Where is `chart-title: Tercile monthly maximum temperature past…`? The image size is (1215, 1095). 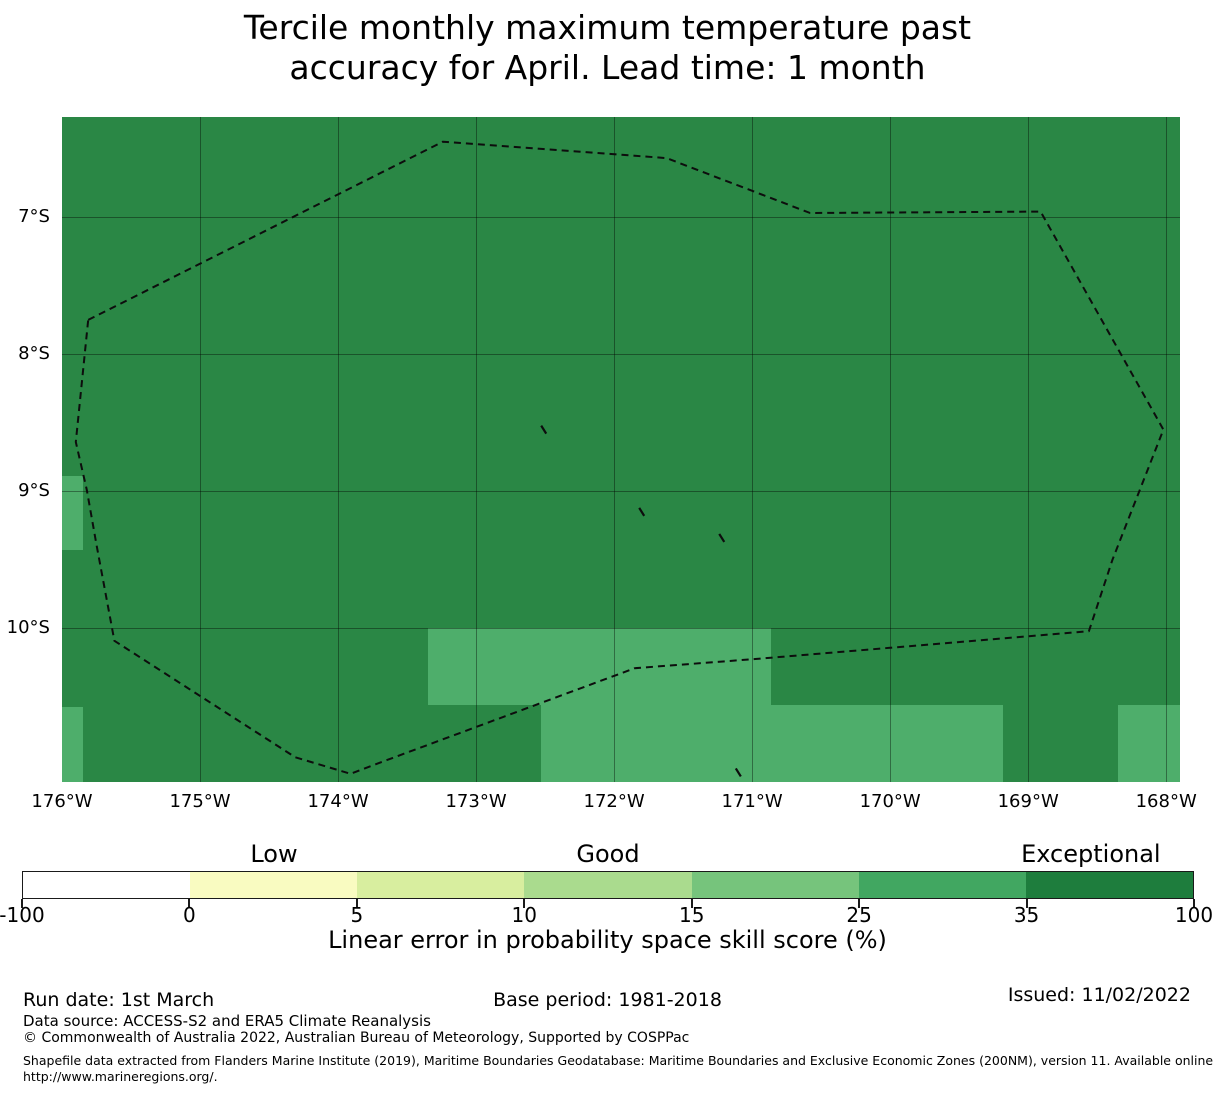
chart-title: Tercile monthly maximum temperature past… is located at coordinates (607, 48).